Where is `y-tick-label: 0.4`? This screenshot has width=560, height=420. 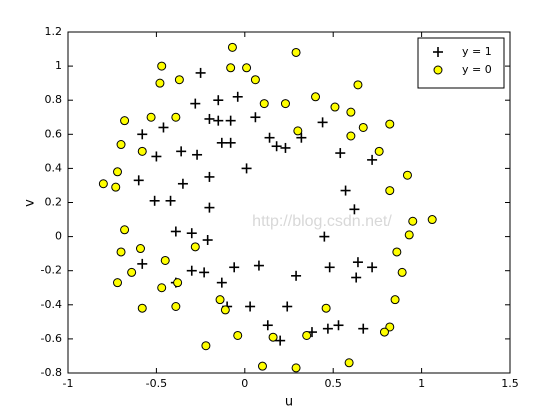
y-tick-label: 0.4 is located at coordinates (54, 167).